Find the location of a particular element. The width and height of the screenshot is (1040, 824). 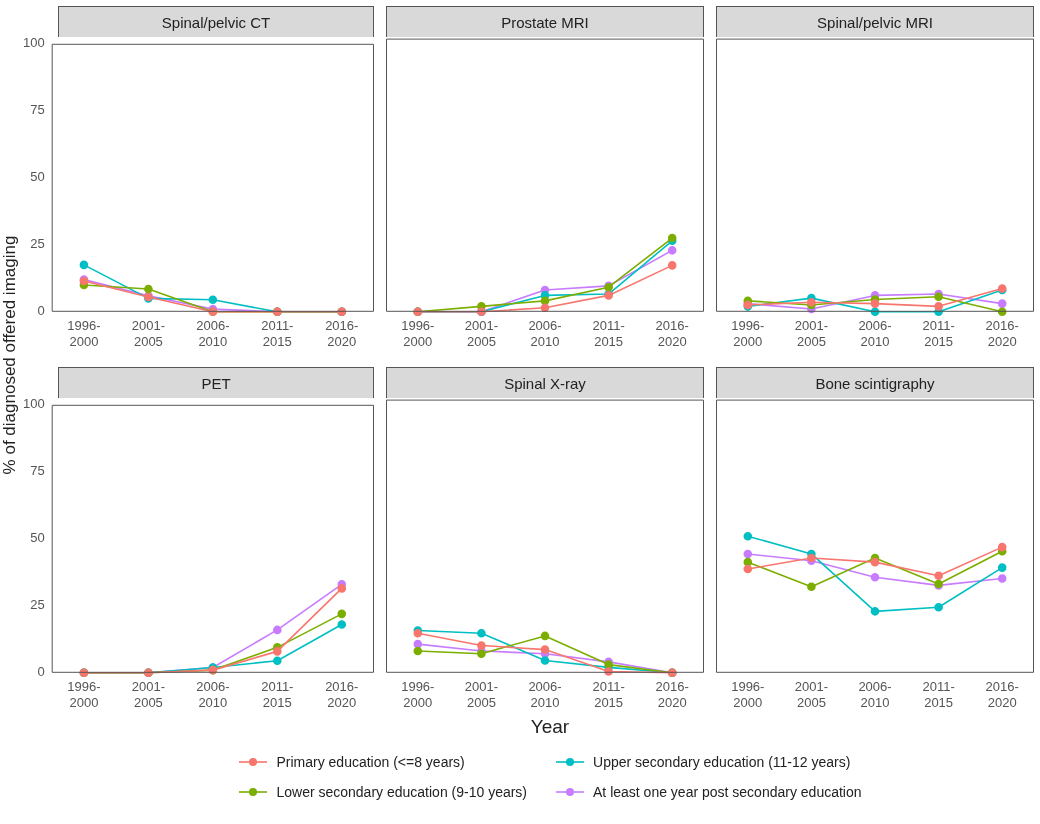

chart-title: Spinal X-ray is located at coordinates (545, 383).